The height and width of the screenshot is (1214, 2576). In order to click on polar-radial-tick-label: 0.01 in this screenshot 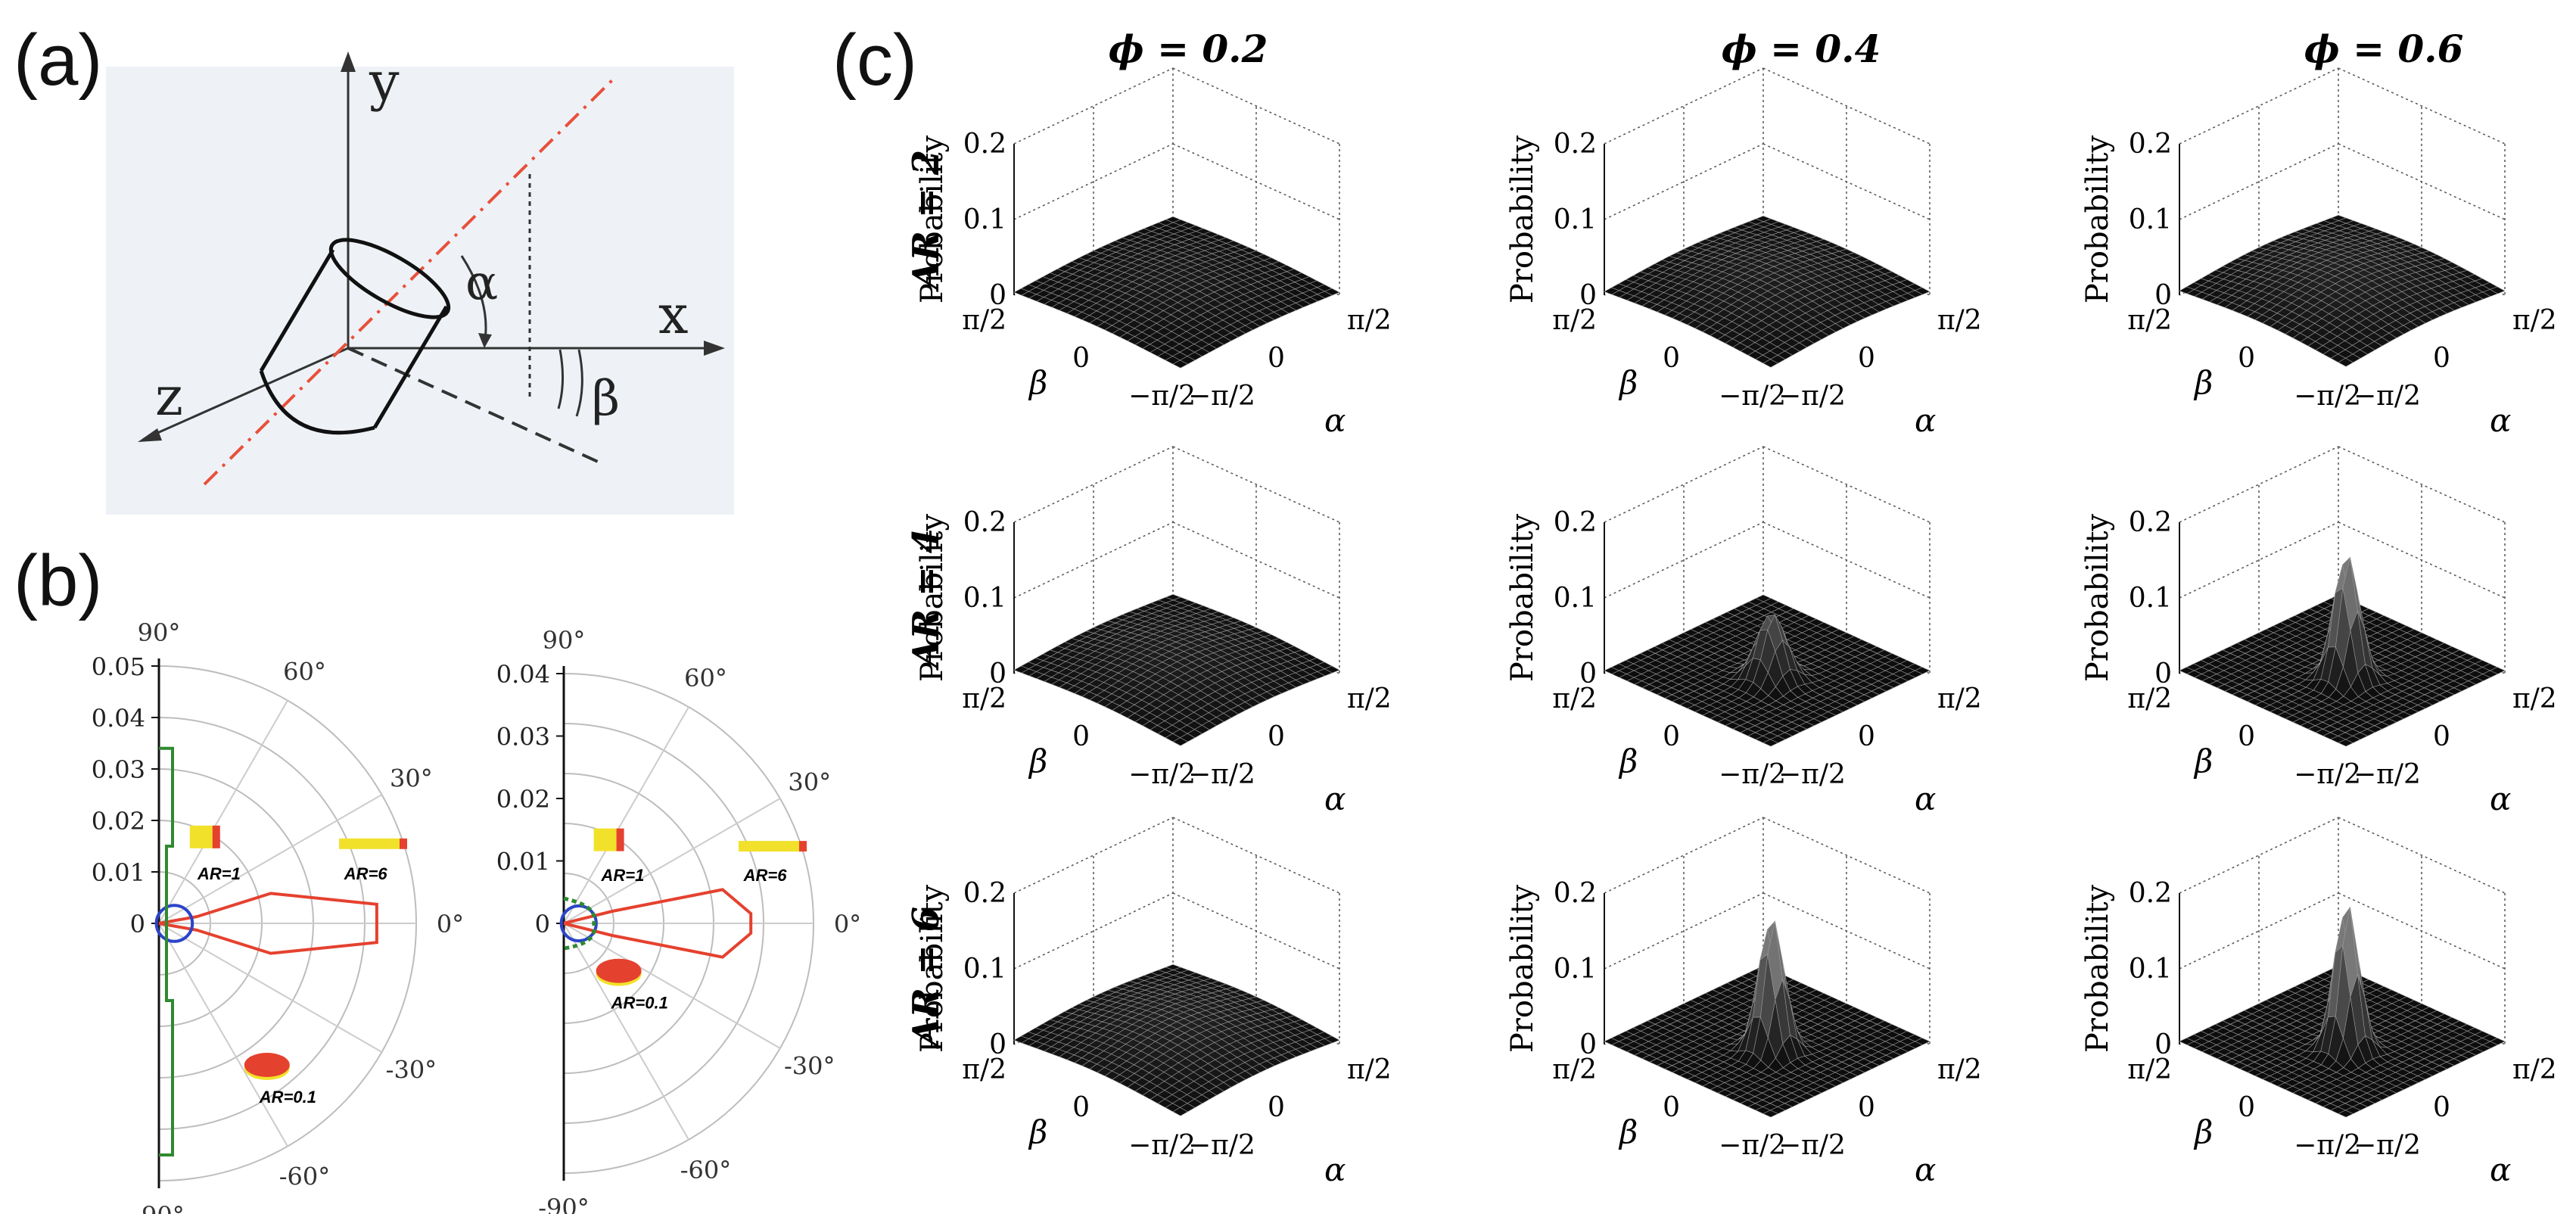, I will do `click(119, 872)`.